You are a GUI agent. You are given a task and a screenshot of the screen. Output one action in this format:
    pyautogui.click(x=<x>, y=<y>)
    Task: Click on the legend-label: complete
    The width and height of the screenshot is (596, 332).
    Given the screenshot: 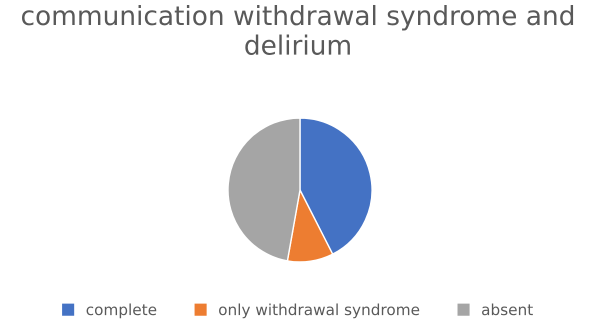 What is the action you would take?
    pyautogui.click(x=121, y=310)
    